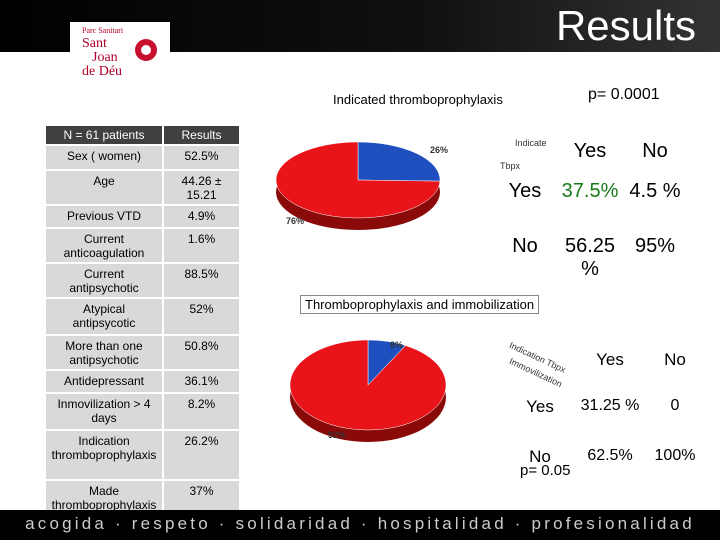 This screenshot has width=720, height=540. What do you see at coordinates (102, 71) in the screenshot?
I see `logo-text: de Déu` at bounding box center [102, 71].